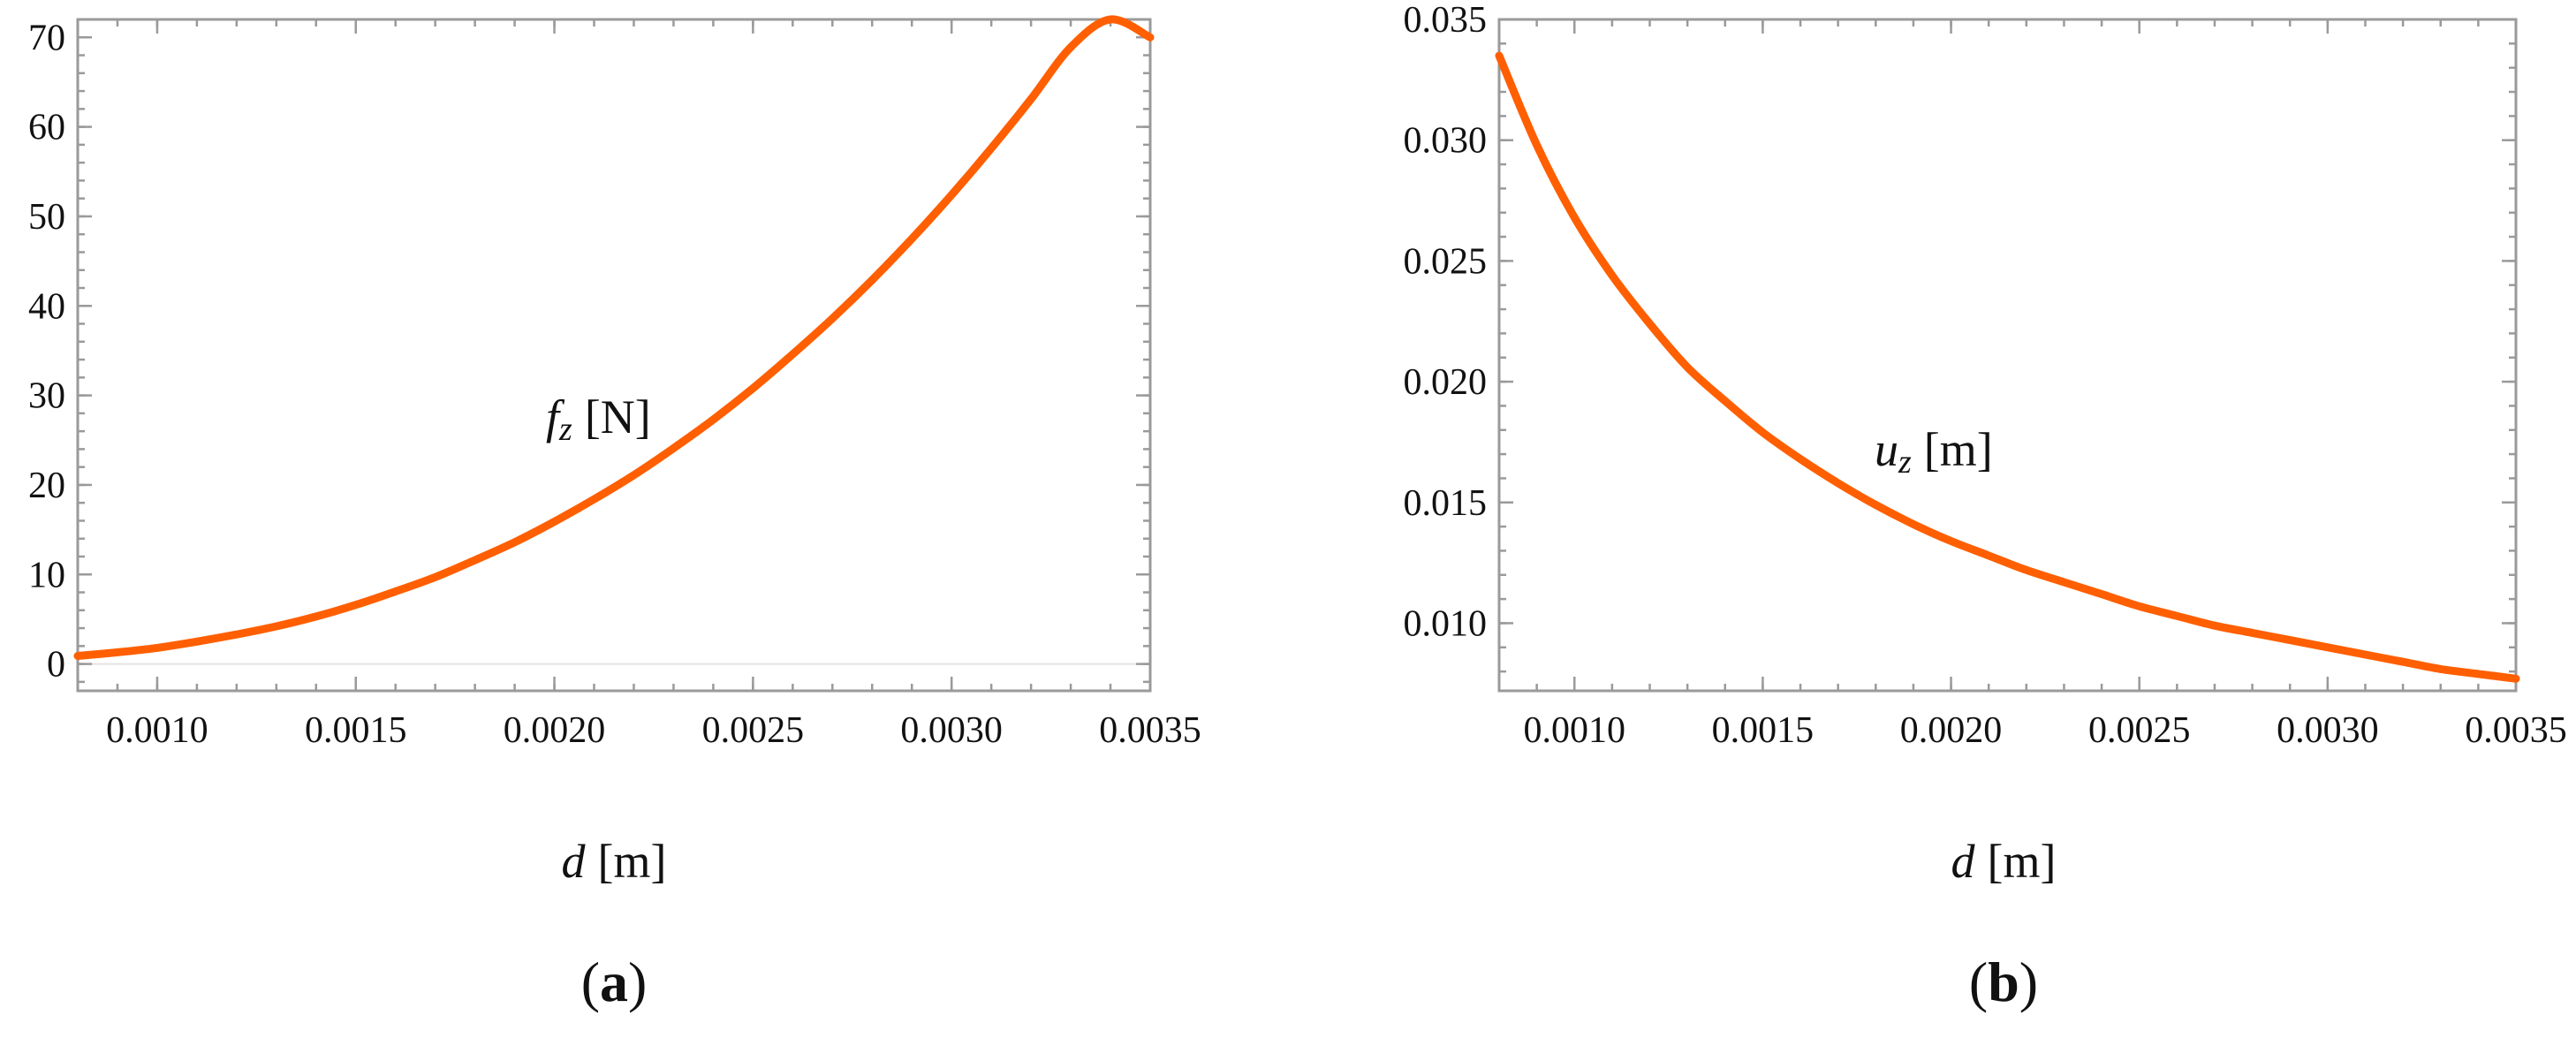 The width and height of the screenshot is (2576, 1038). I want to click on y-tick-label: 0.035, so click(1446, 20).